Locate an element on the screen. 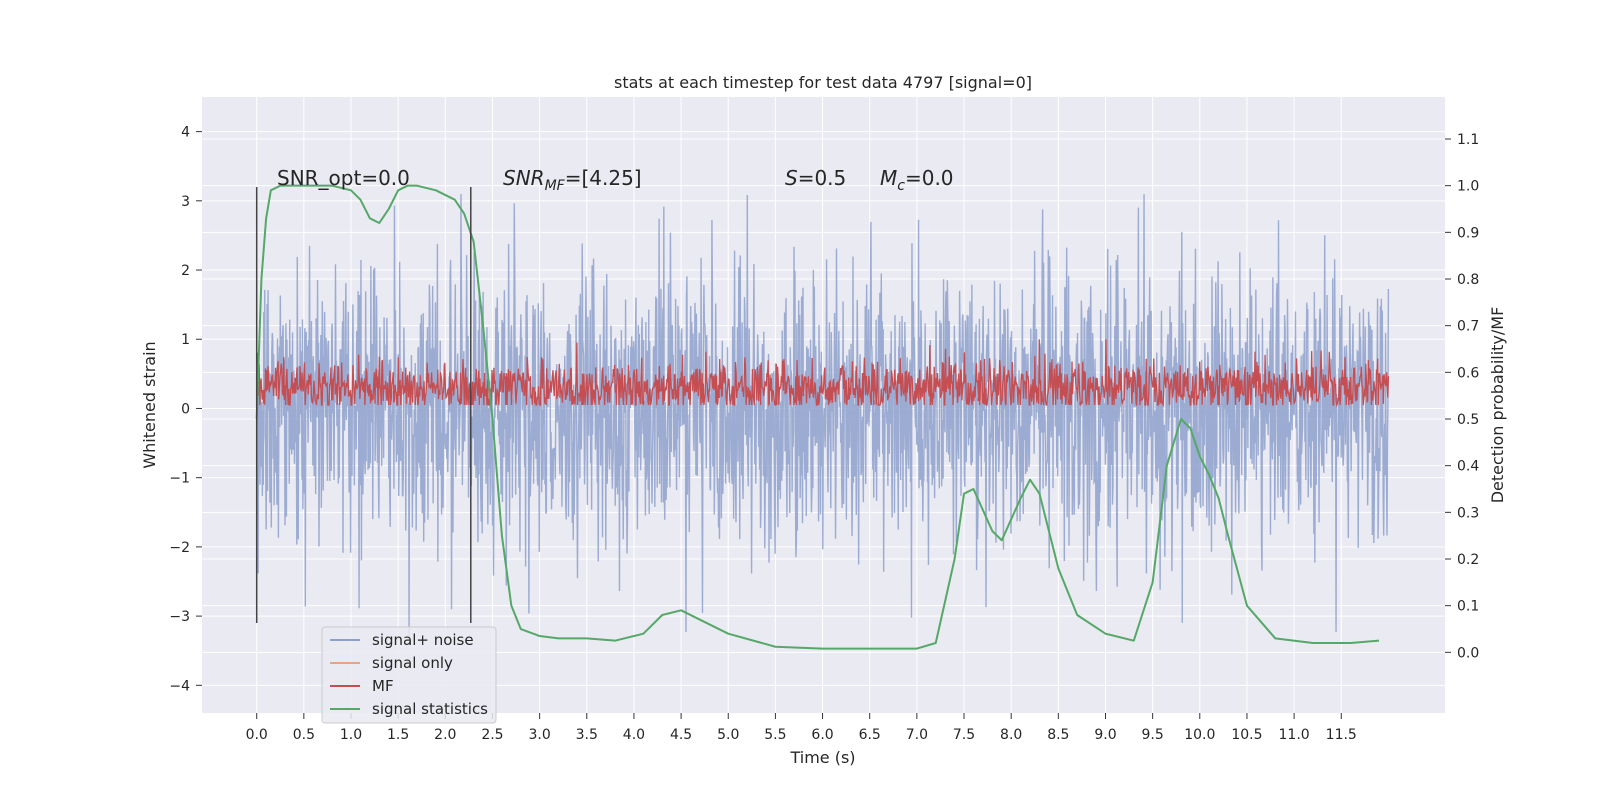 This screenshot has height=800, width=1600. x-tick-label: 9.0 is located at coordinates (1105, 735).